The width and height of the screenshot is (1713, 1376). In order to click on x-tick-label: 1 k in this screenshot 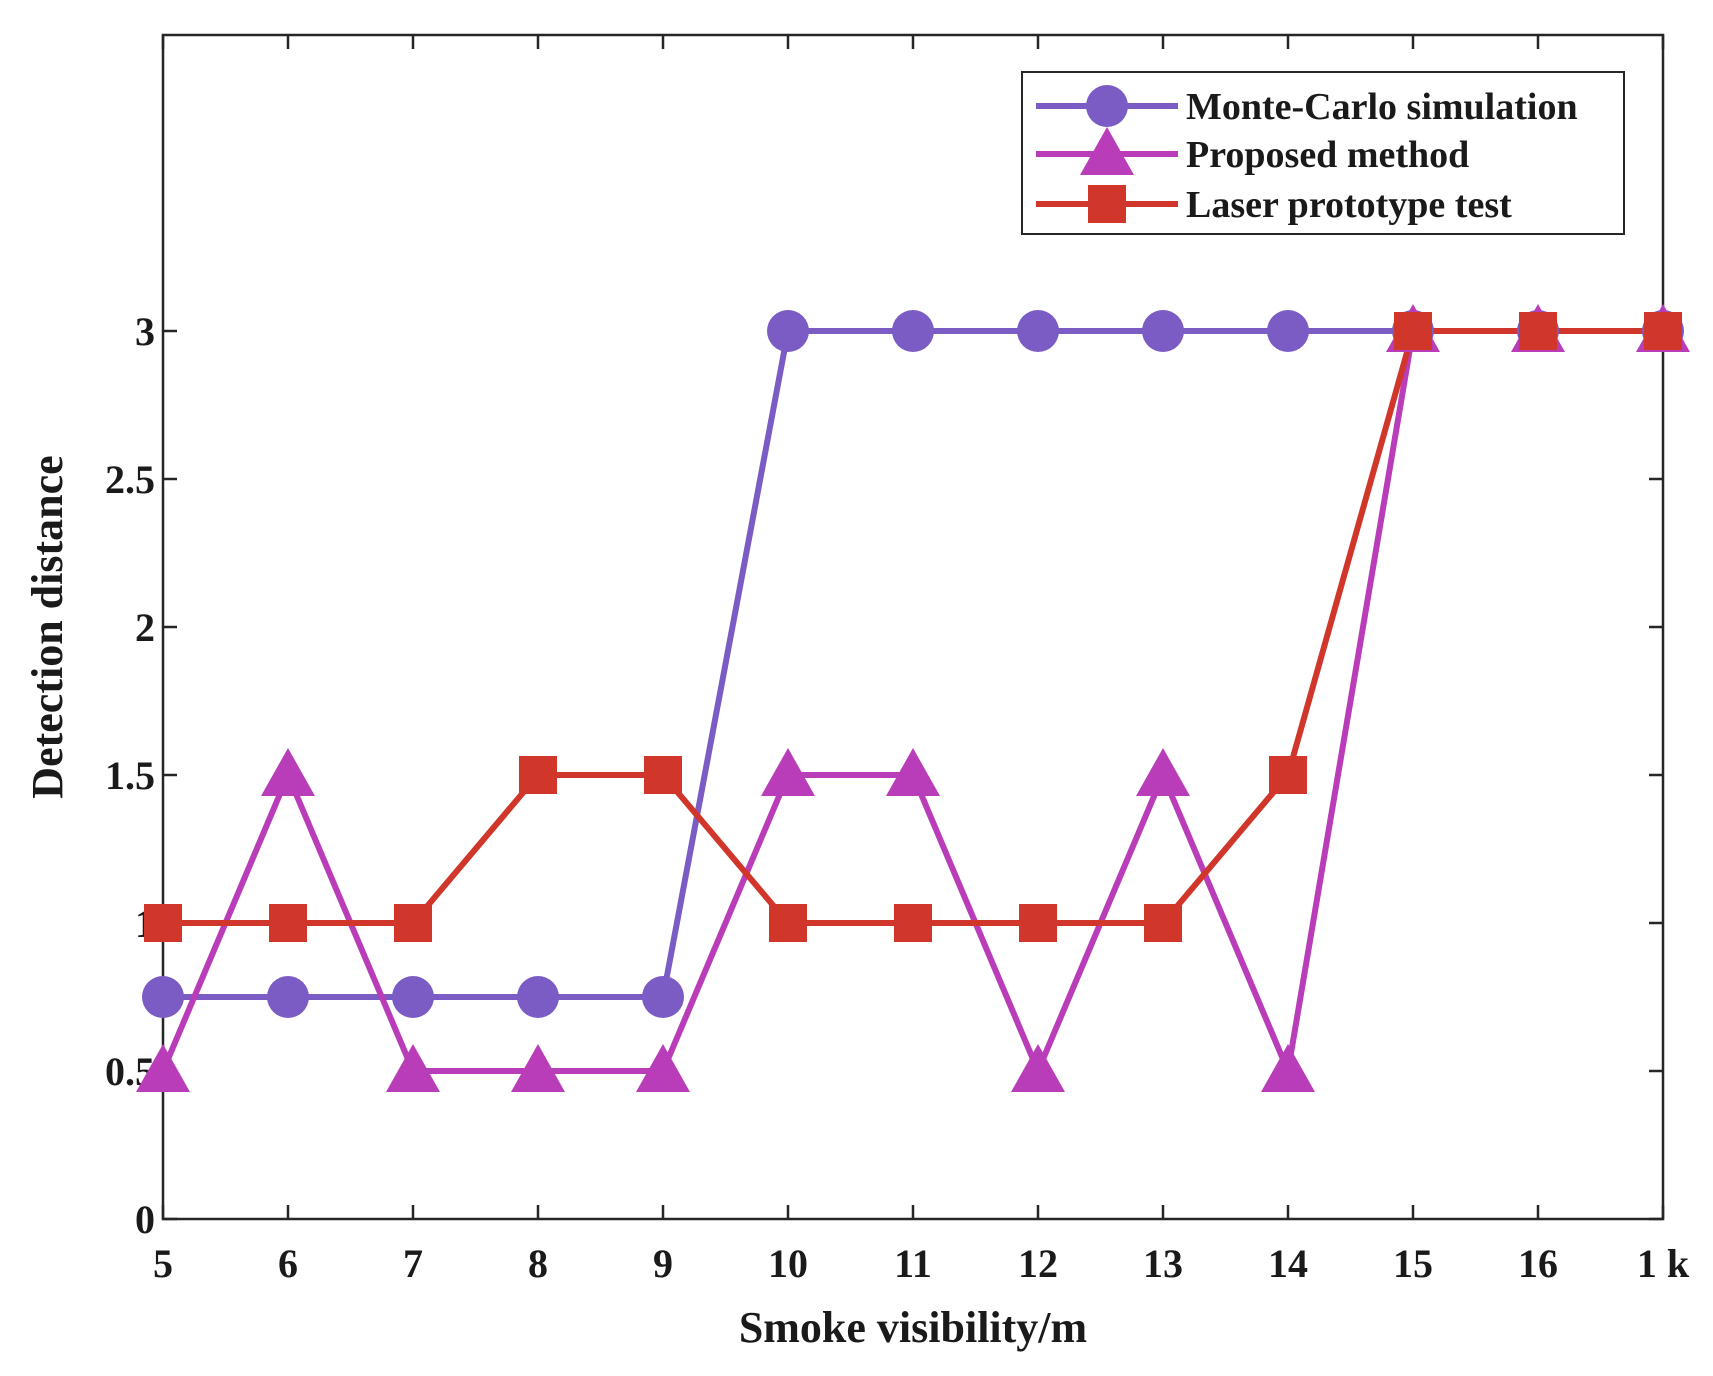, I will do `click(1663, 1263)`.